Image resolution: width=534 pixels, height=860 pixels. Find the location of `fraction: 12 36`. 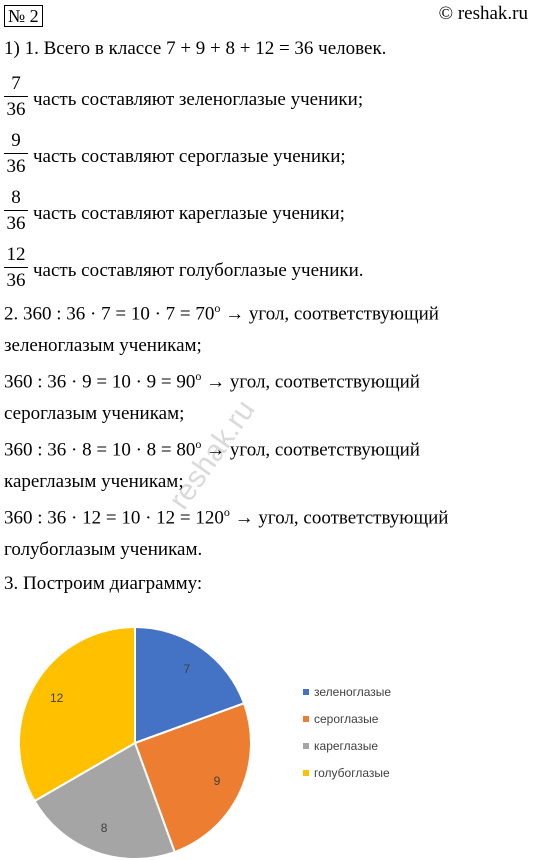

fraction: 12 36 is located at coordinates (16, 267).